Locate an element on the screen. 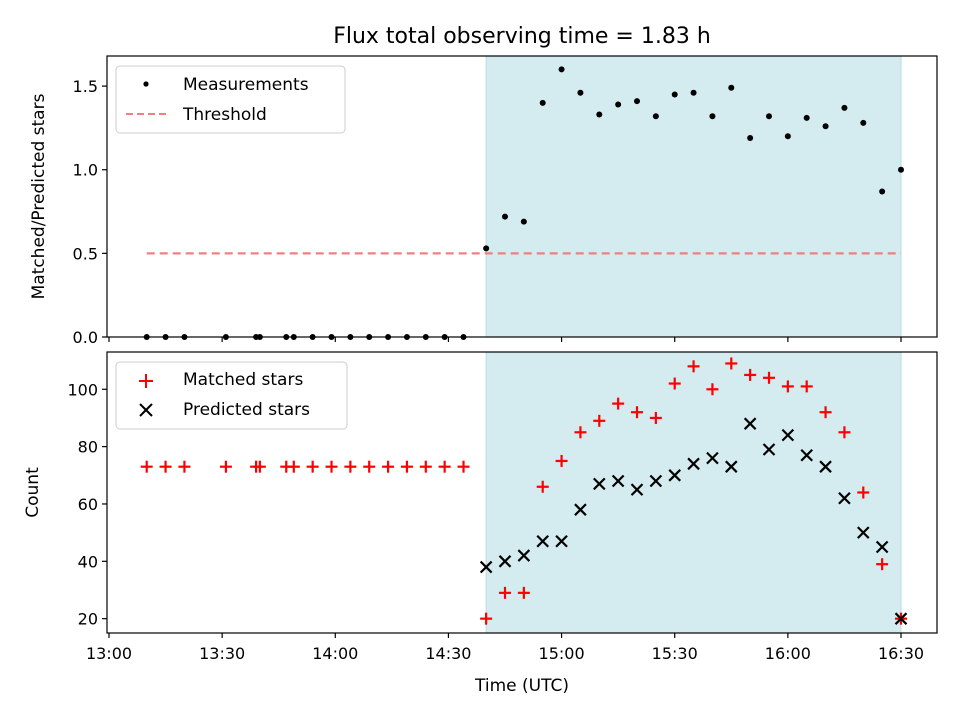 The width and height of the screenshot is (960, 720). y-tick-label: 100 is located at coordinates (82, 389).